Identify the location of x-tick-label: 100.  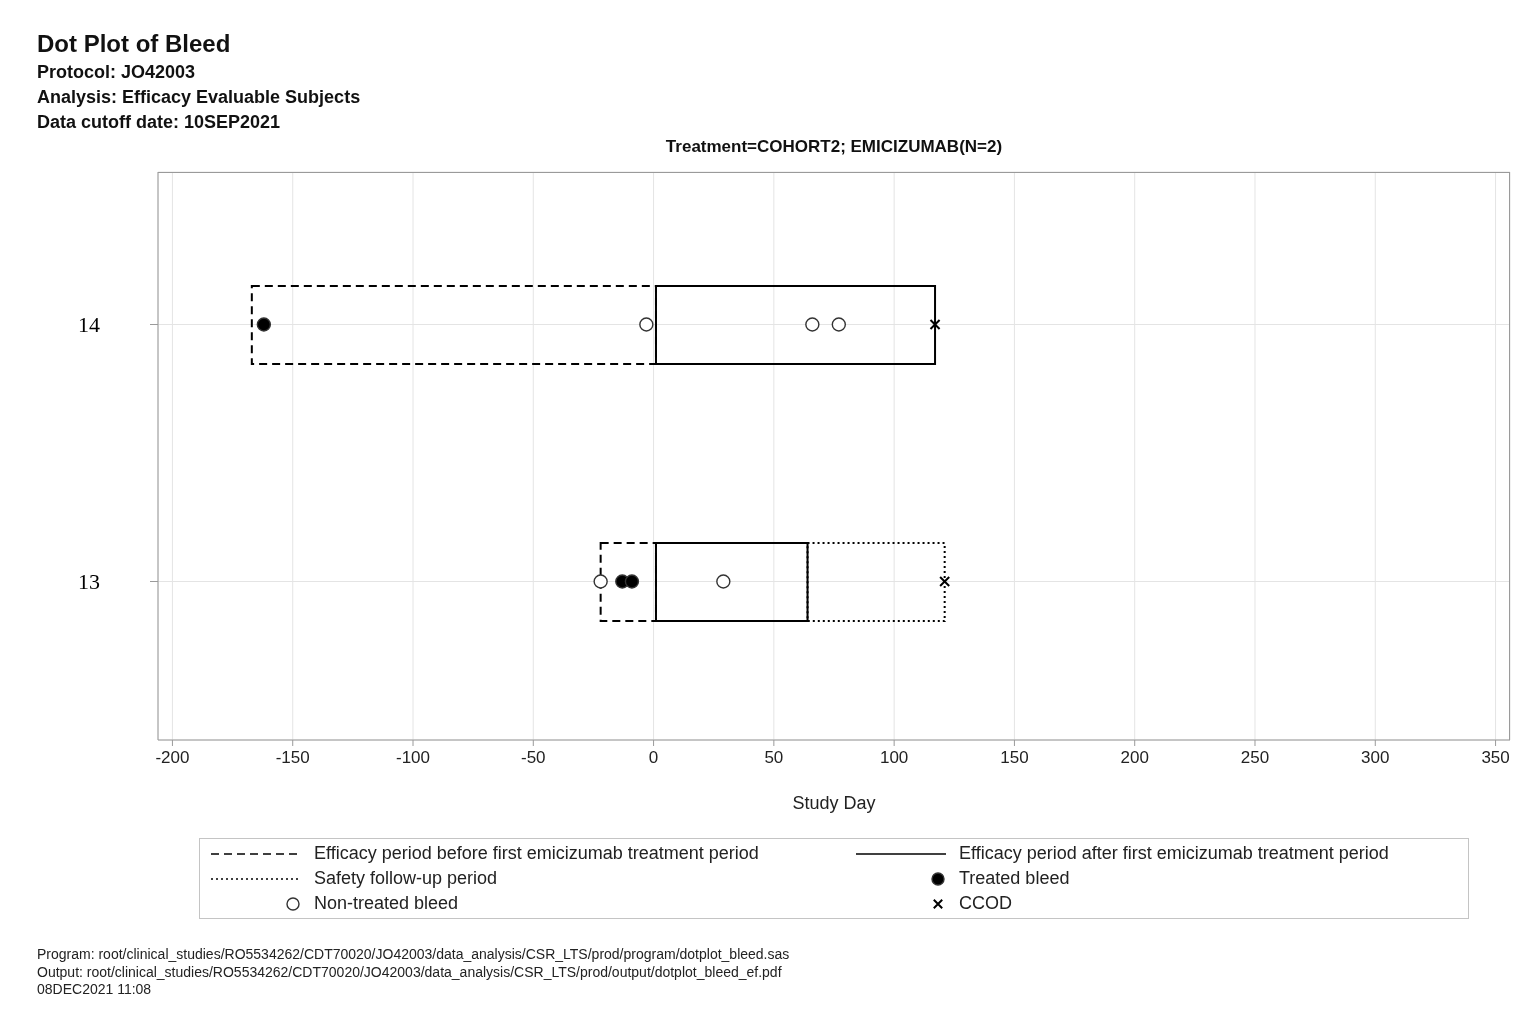
(894, 758).